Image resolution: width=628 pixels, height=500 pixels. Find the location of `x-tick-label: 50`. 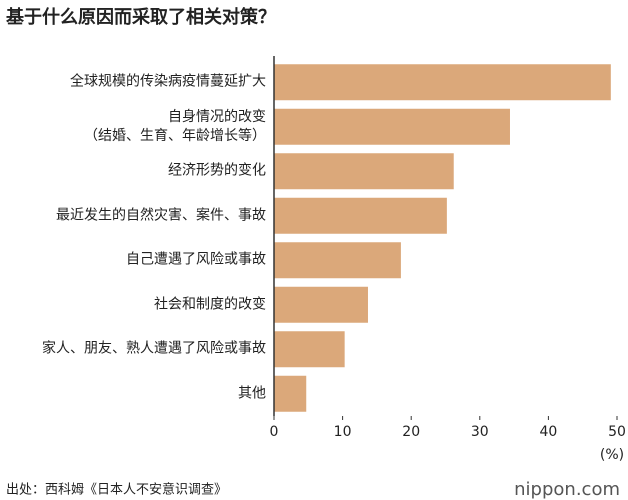

x-tick-label: 50 is located at coordinates (617, 432).